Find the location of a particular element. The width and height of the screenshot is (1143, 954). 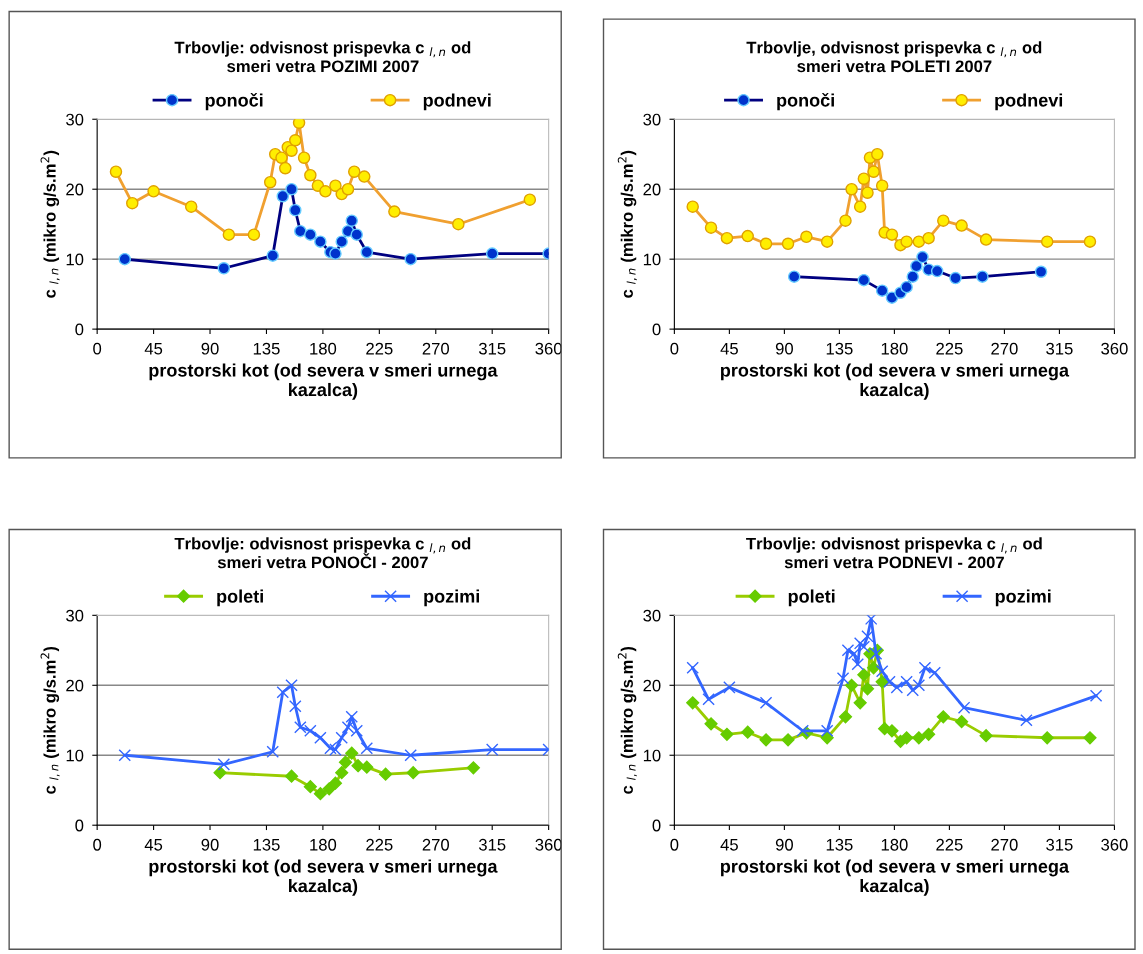

chart-title: Trbovlje: odvisnost prispevka c $_{l,n}$ od smeri vetra POZIMI 2007 is located at coordinates (322, 57).